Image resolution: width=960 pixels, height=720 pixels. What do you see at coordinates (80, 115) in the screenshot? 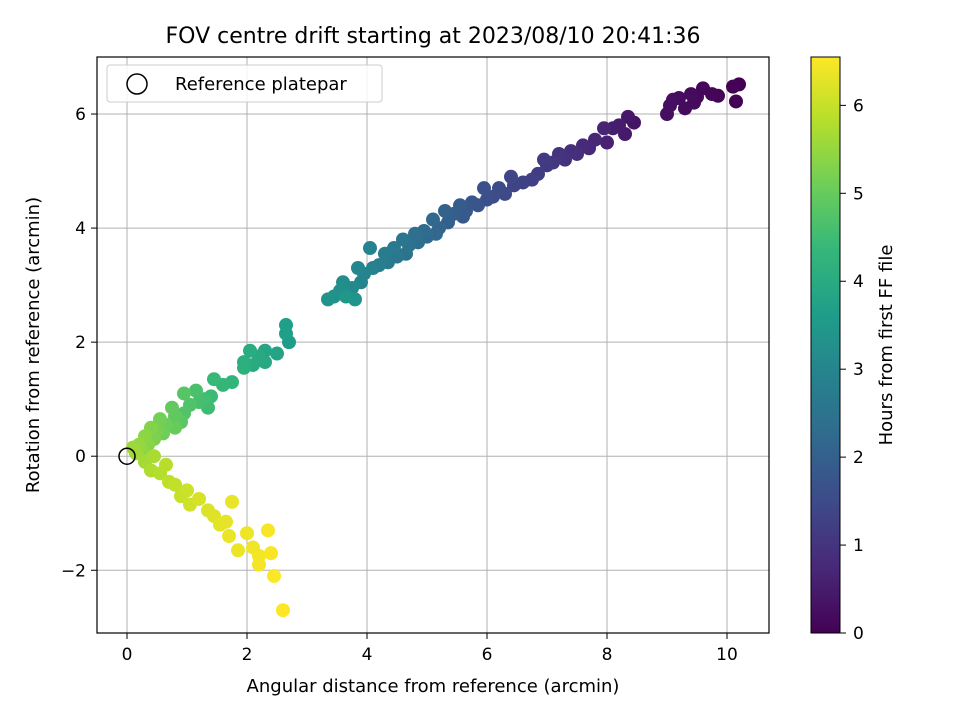
I see `y-tick-label: 6` at bounding box center [80, 115].